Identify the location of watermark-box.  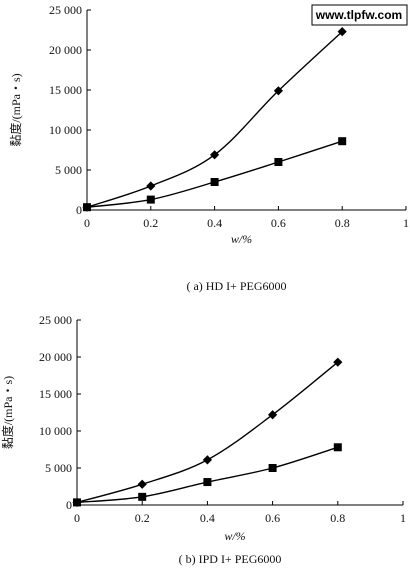
(359, 15).